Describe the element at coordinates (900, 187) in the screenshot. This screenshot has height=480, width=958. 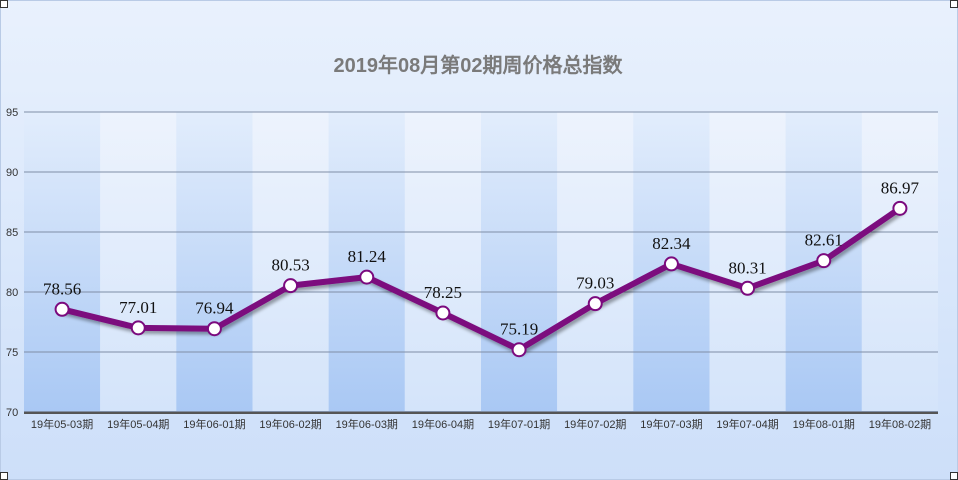
I see `data-label: 86.97` at that location.